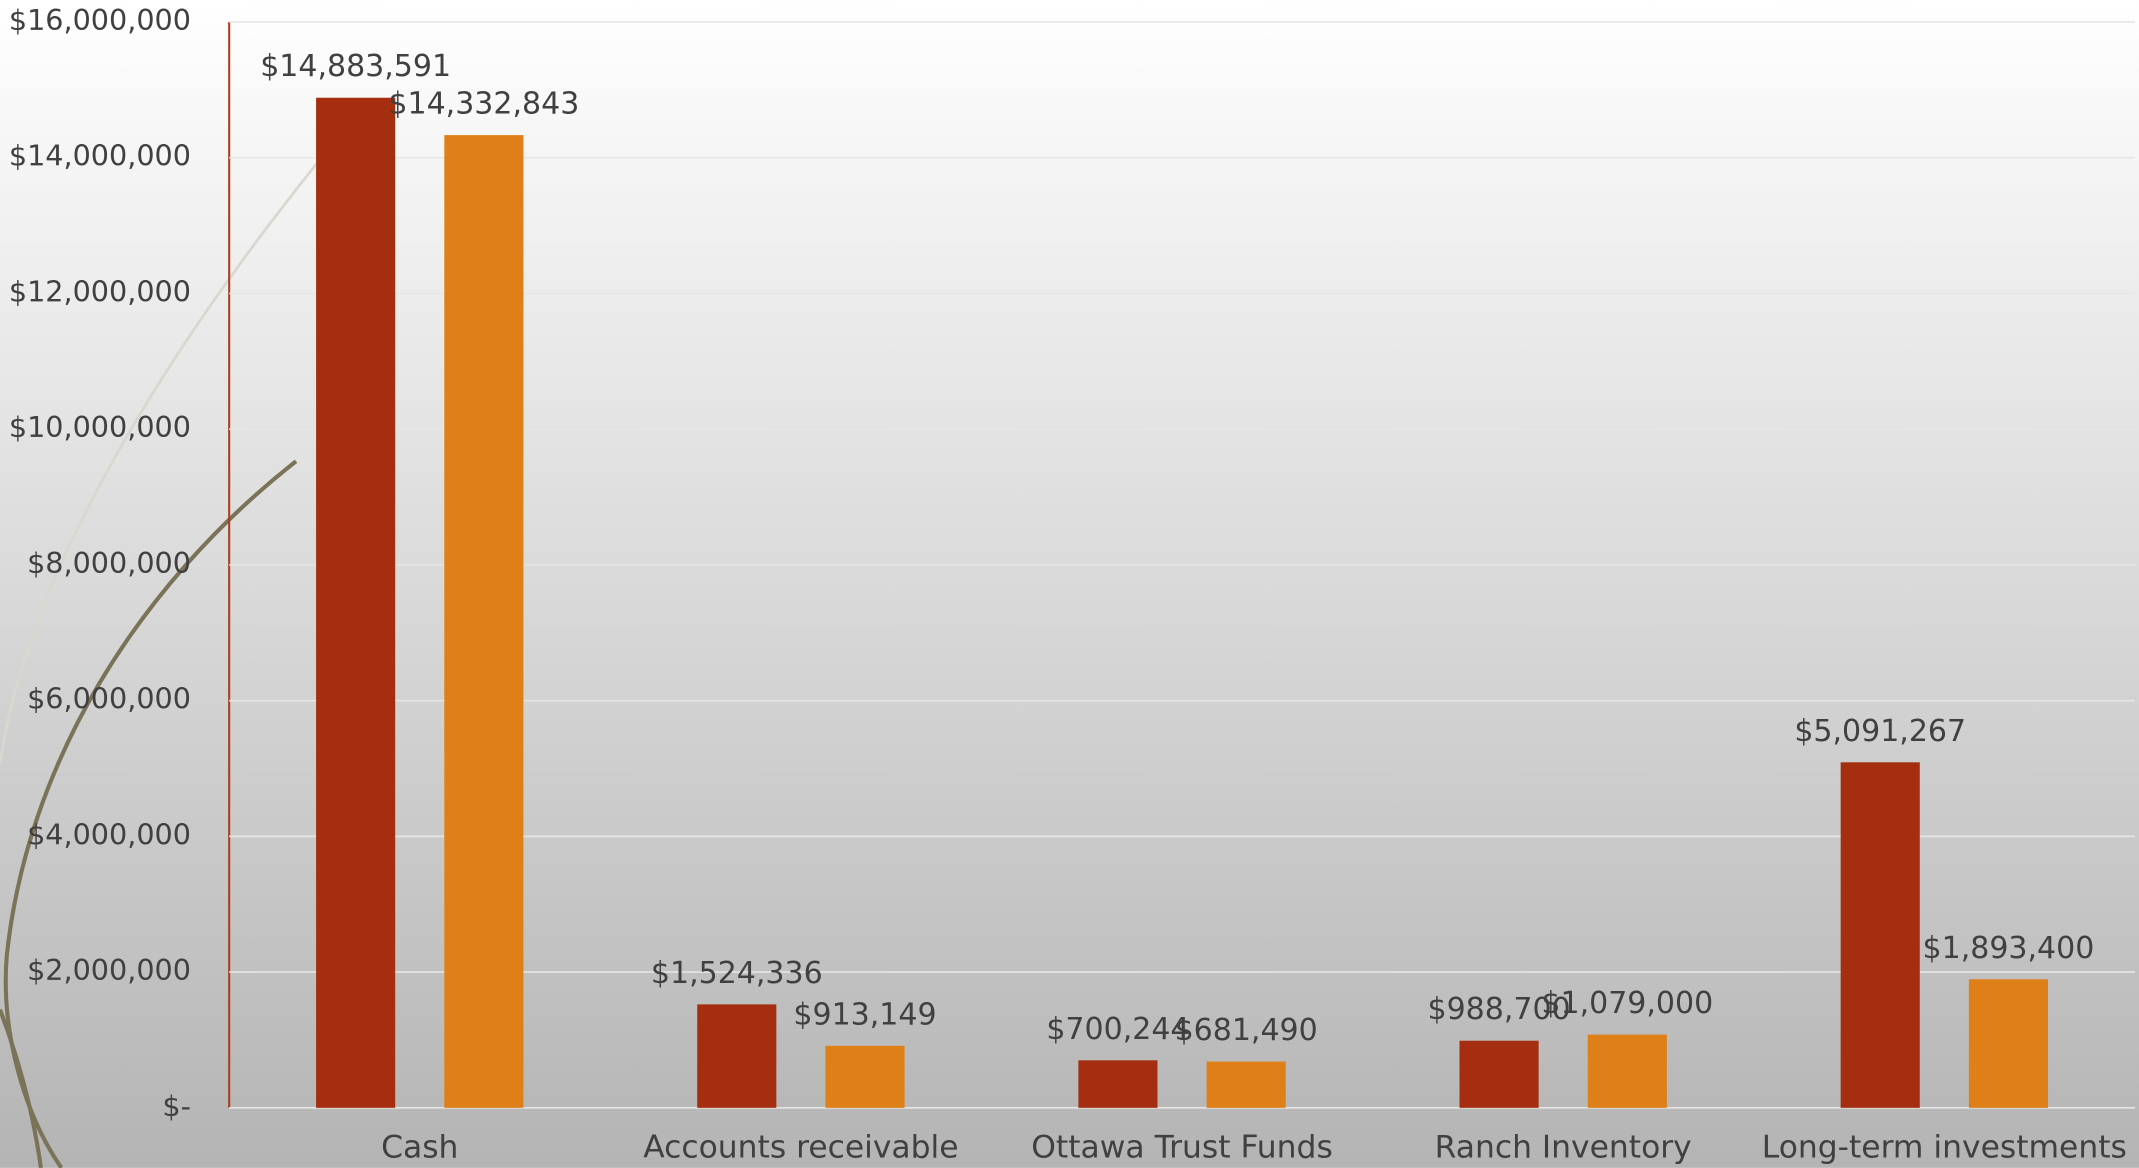  I want to click on y-tick-label: $4,000,000, so click(109, 834).